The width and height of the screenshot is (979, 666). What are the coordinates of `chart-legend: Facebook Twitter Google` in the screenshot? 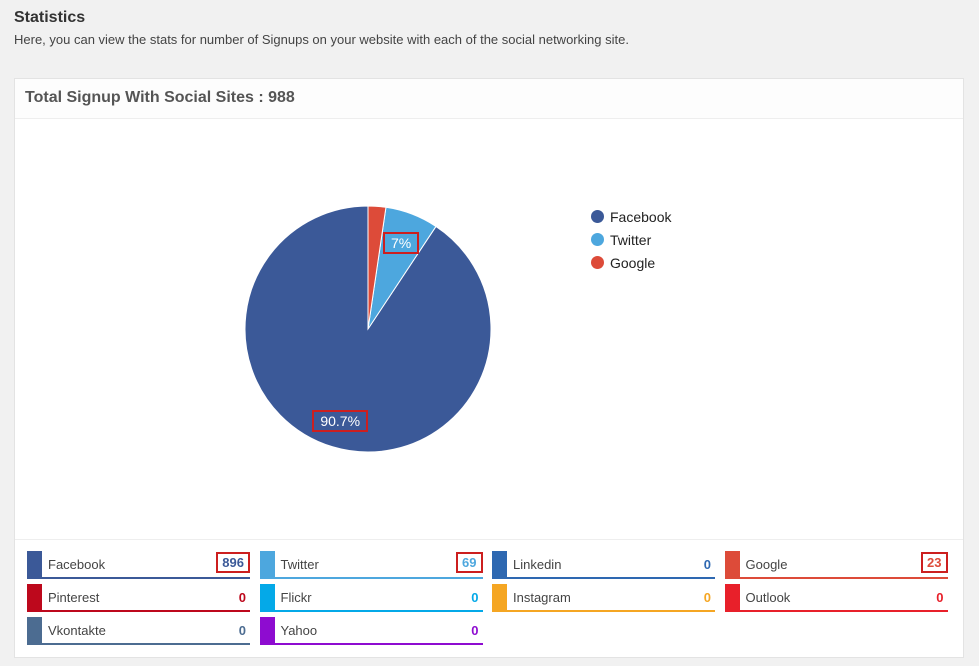 It's located at (631, 239).